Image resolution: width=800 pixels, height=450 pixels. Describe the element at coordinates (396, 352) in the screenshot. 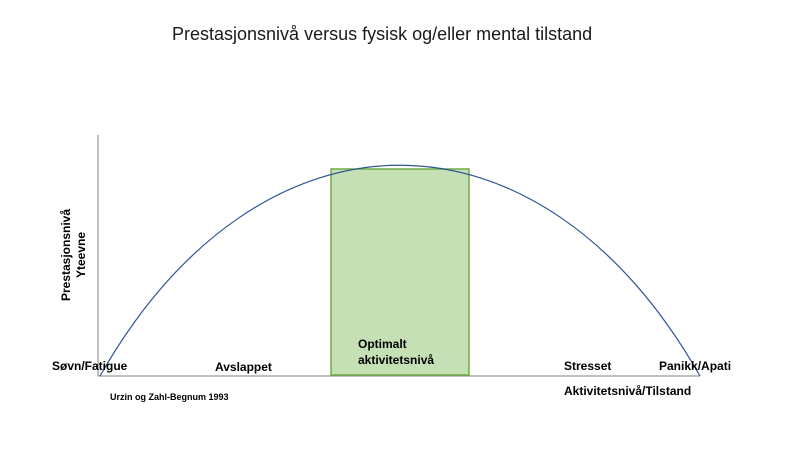

I see `optimal-zone-label: Optimalt aktivitetsnivå` at that location.